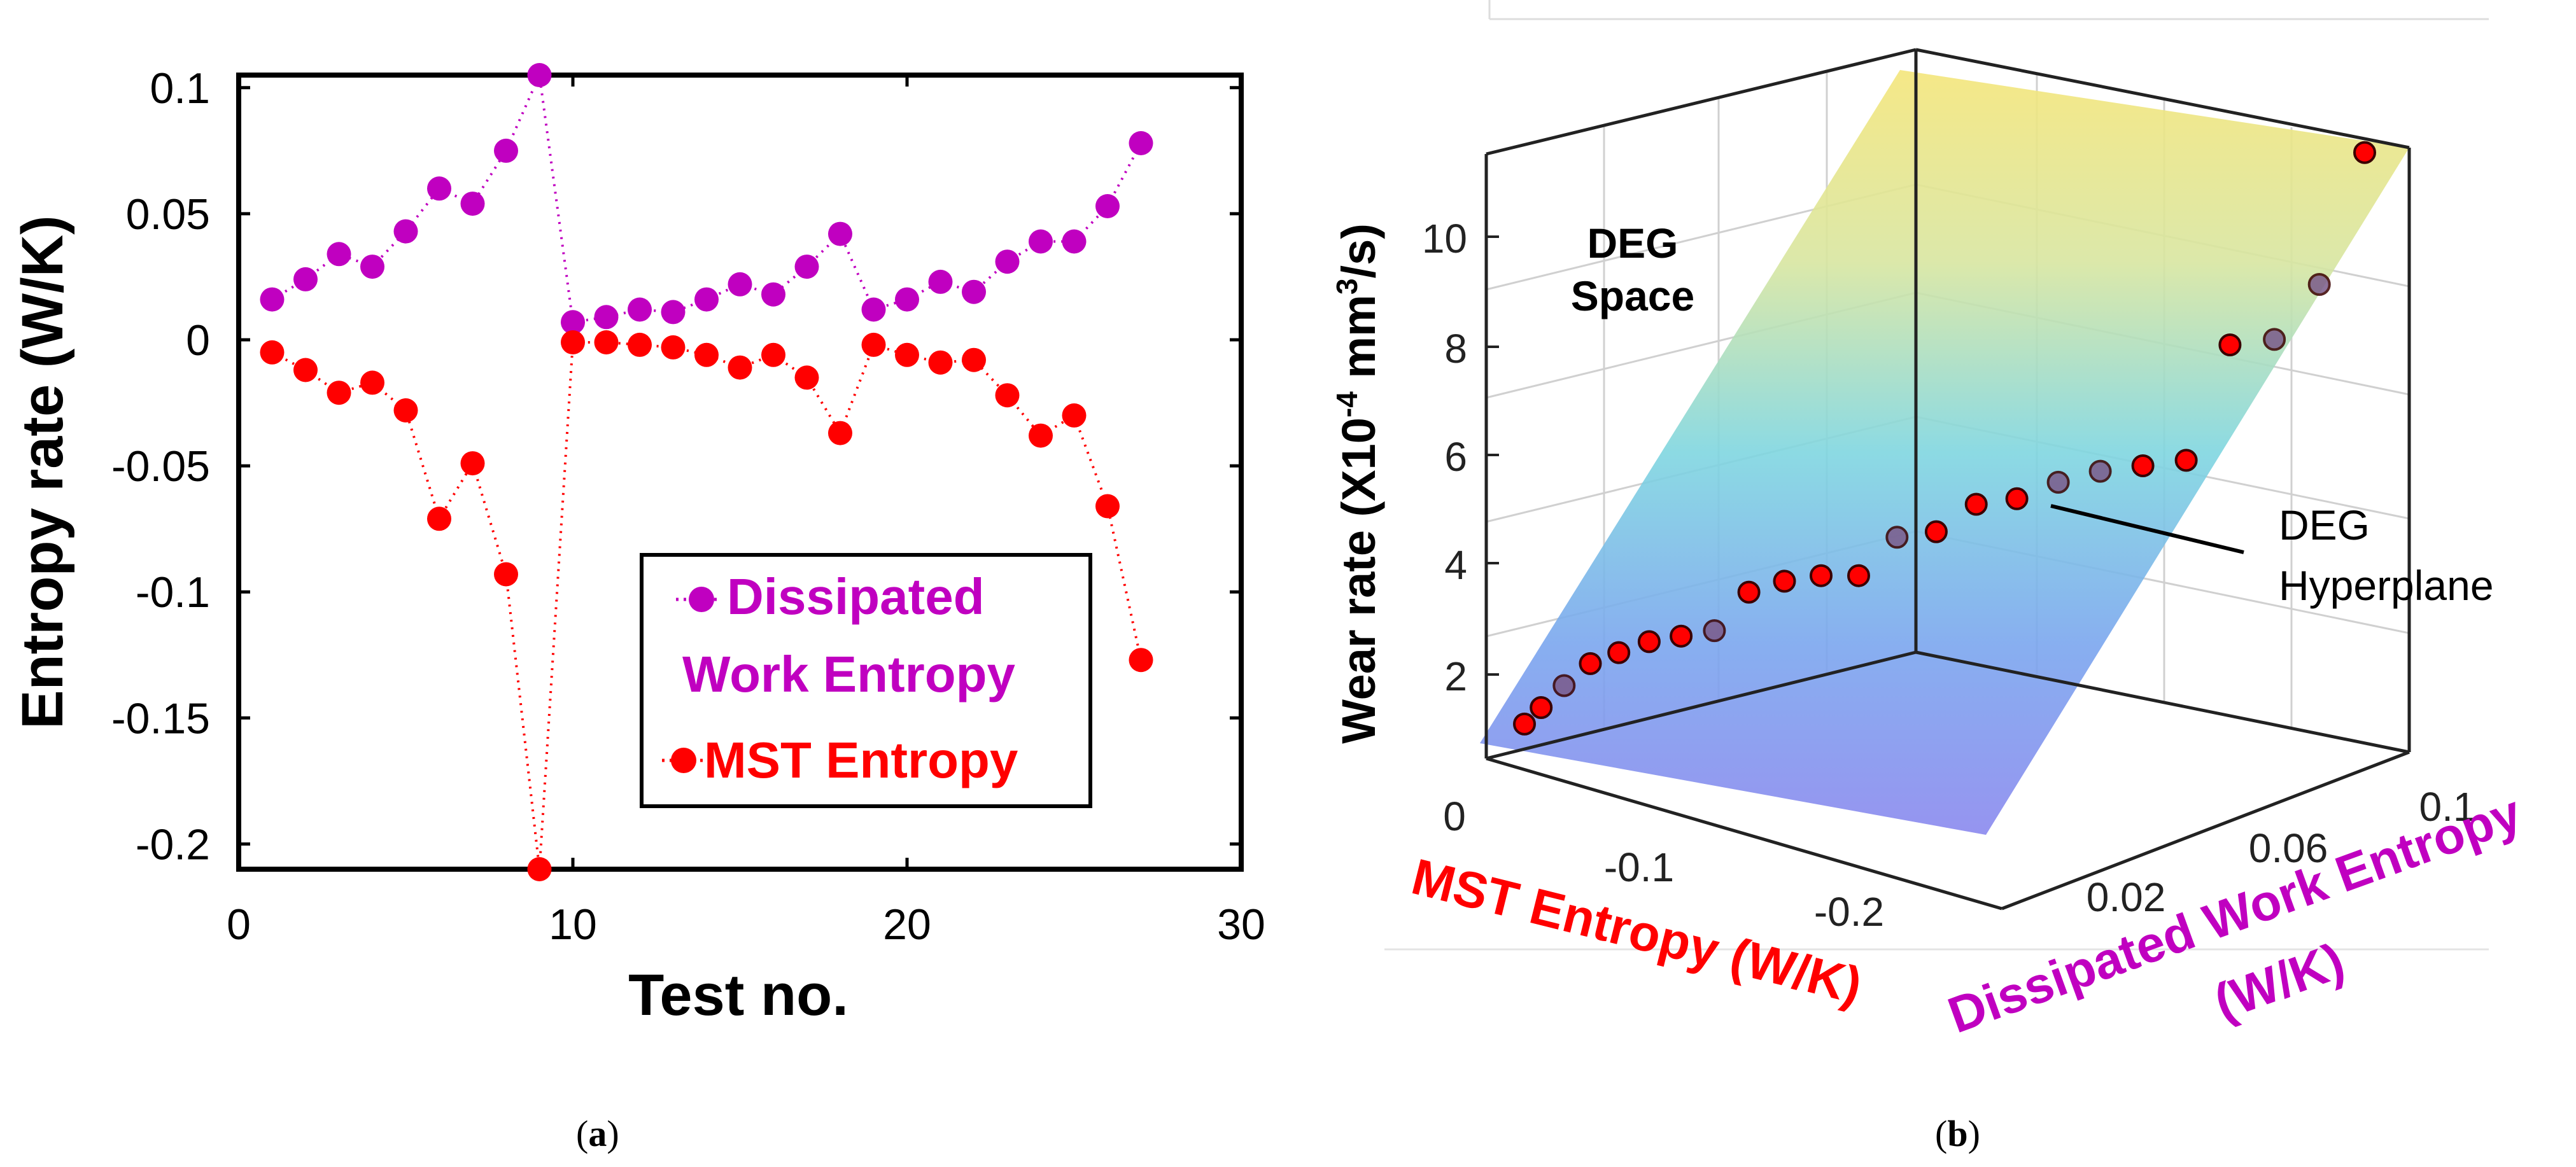  I want to click on y-tick-label: -0.05, so click(161, 466).